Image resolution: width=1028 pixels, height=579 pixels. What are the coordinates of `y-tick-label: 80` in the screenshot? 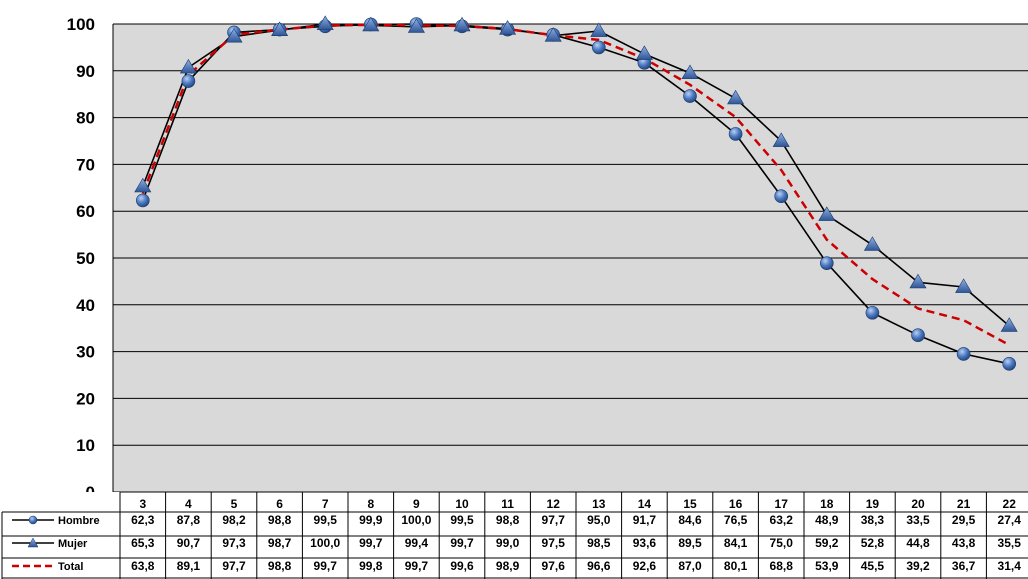 It's located at (85, 118).